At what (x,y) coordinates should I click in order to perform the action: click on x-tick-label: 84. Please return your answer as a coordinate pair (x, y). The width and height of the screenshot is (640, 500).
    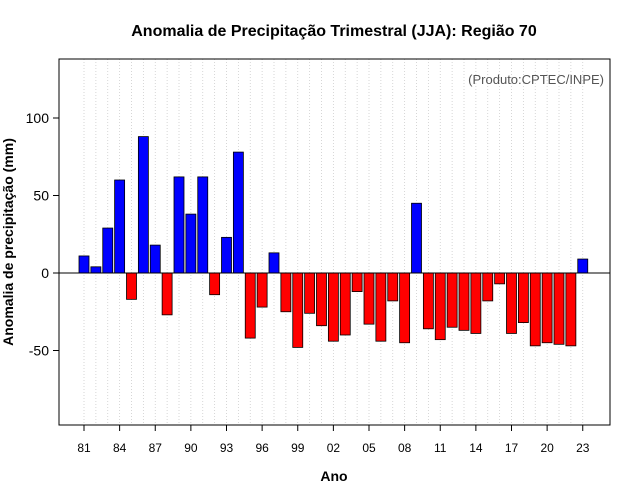
    Looking at the image, I should click on (120, 448).